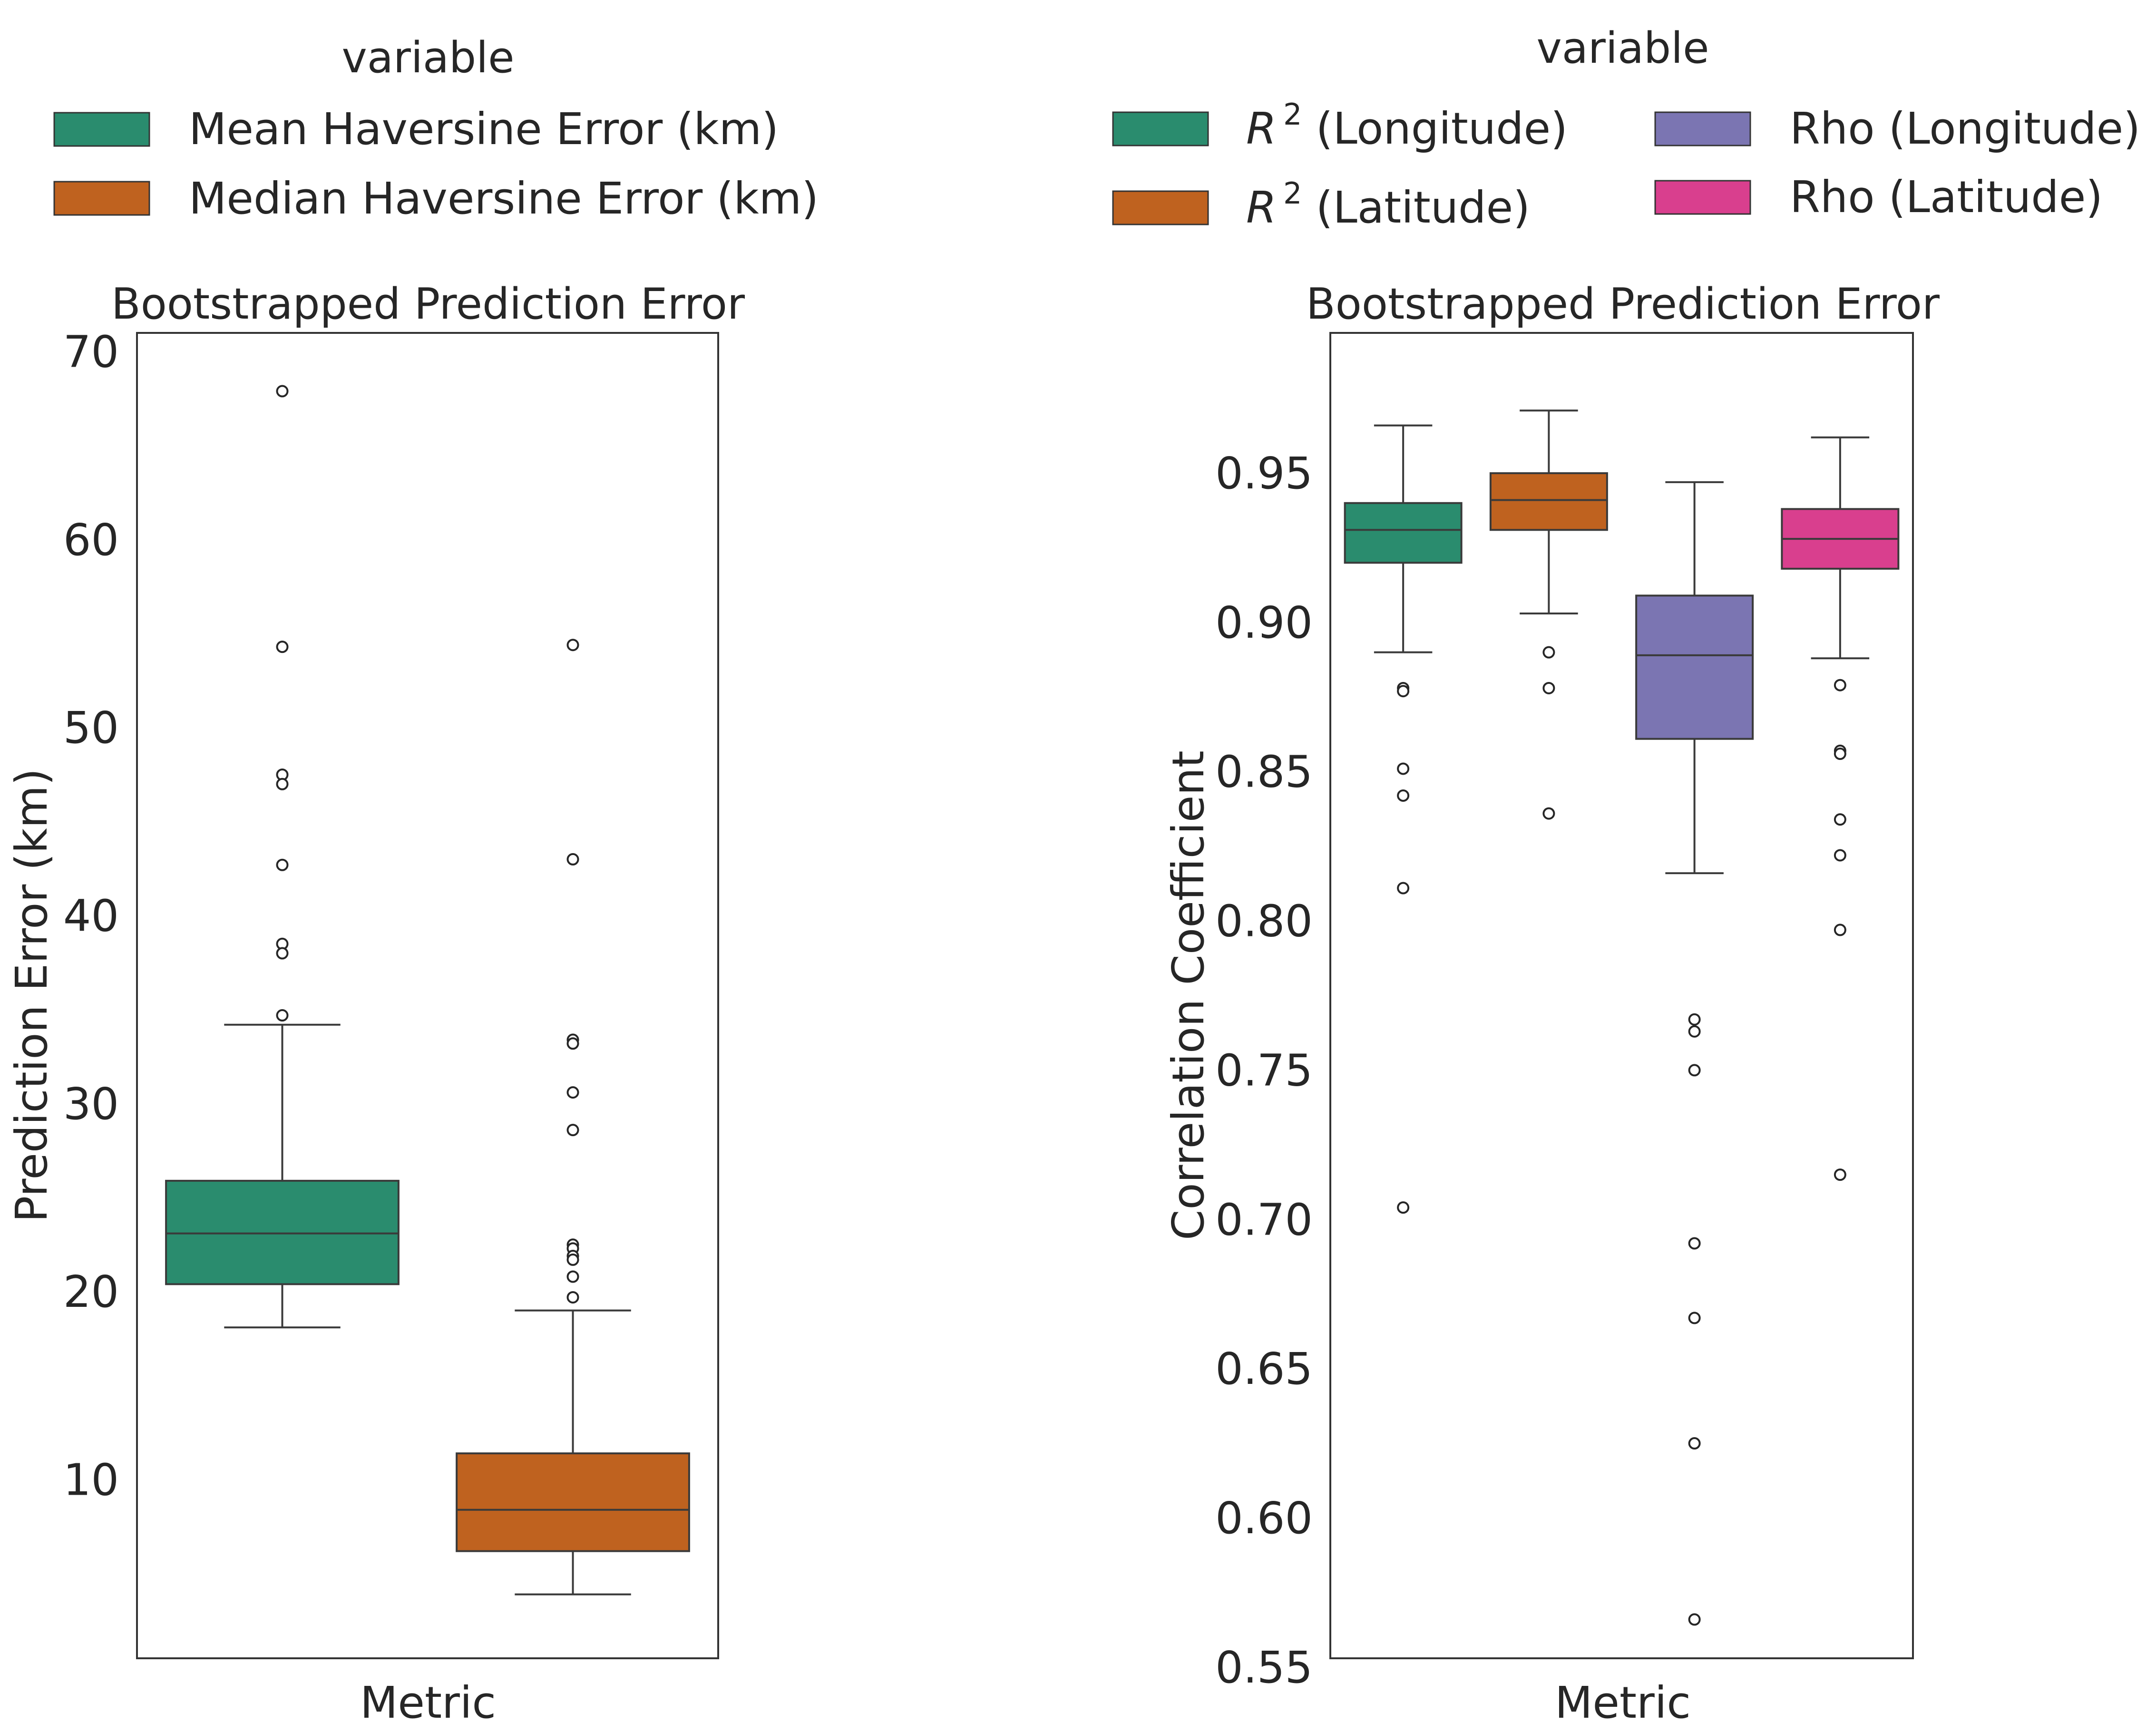 The width and height of the screenshot is (2156, 1732). I want to click on y-tick-label: 40, so click(91, 915).